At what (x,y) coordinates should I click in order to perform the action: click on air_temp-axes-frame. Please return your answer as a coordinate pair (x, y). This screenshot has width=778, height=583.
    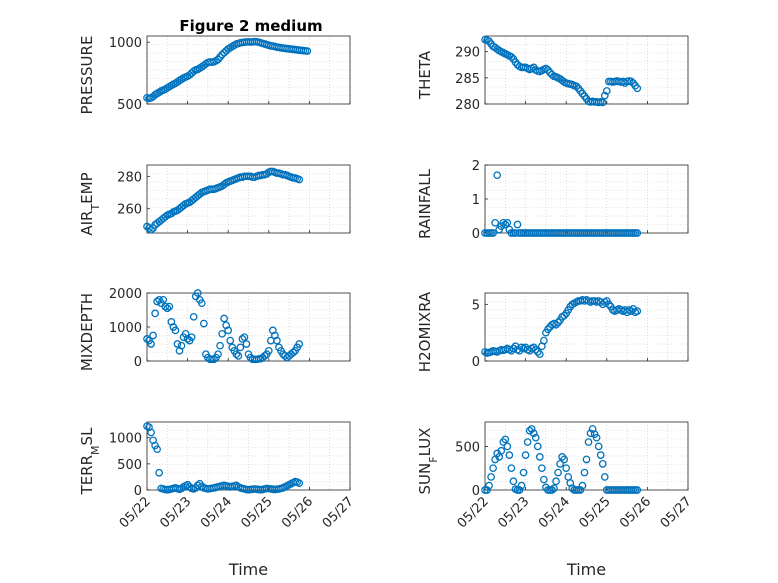
    Looking at the image, I should click on (248, 199).